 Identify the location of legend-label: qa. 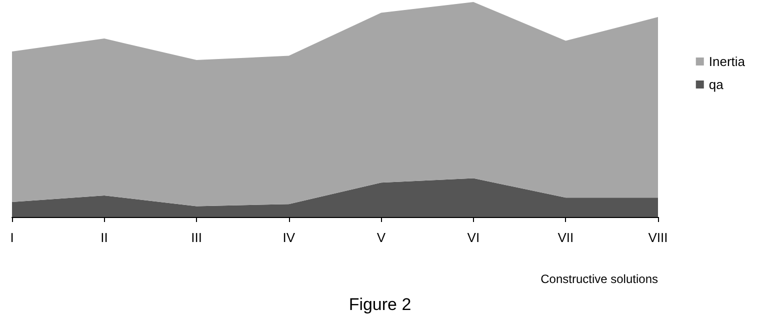
(716, 84).